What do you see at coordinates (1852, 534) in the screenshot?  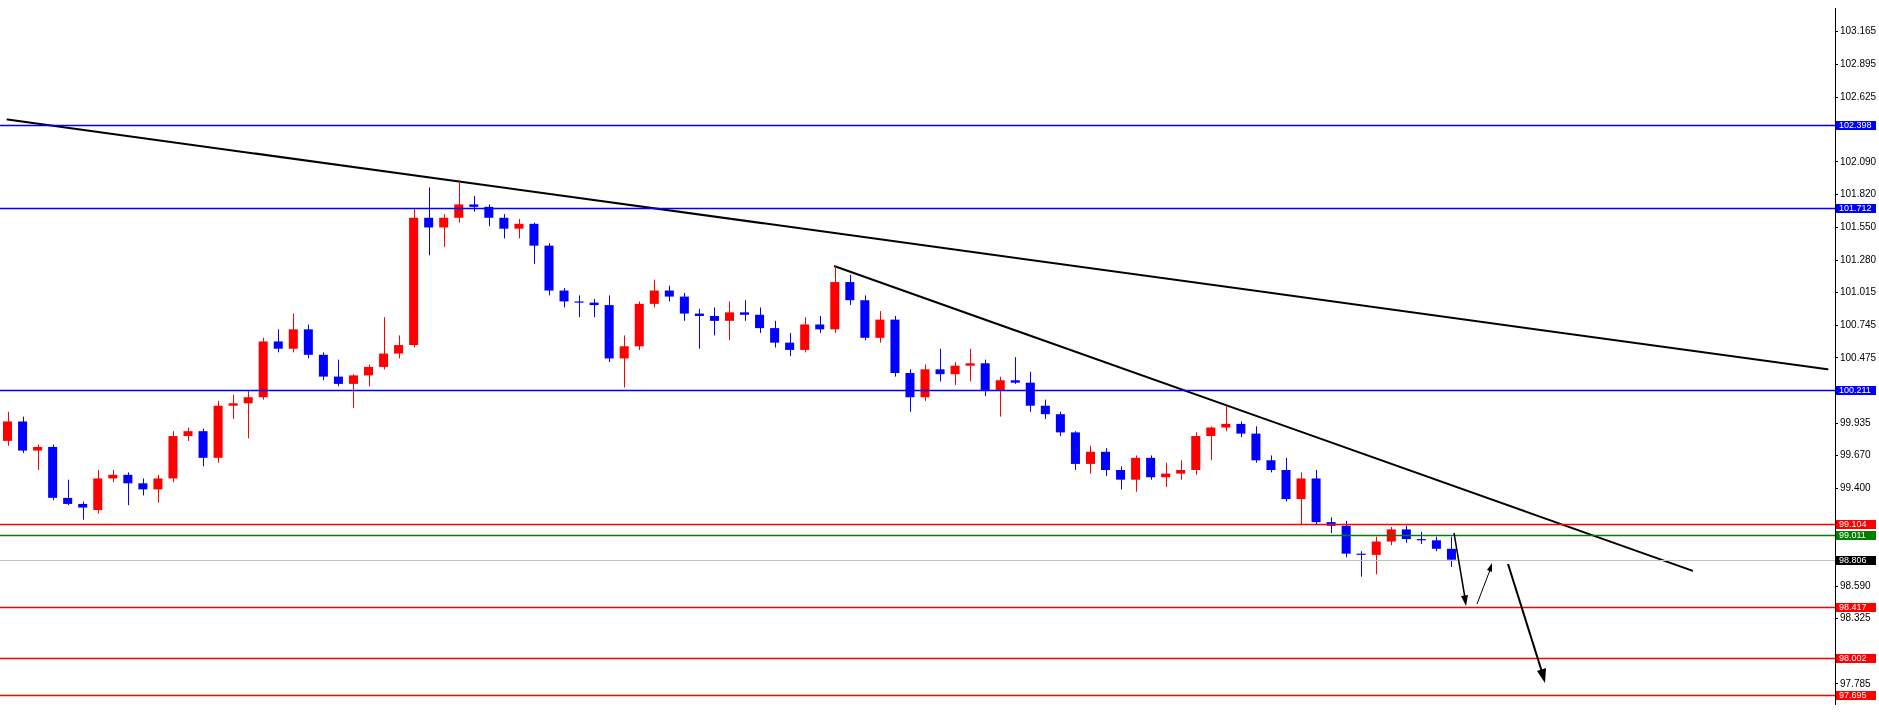 I see `ref-line-label: 99.011` at bounding box center [1852, 534].